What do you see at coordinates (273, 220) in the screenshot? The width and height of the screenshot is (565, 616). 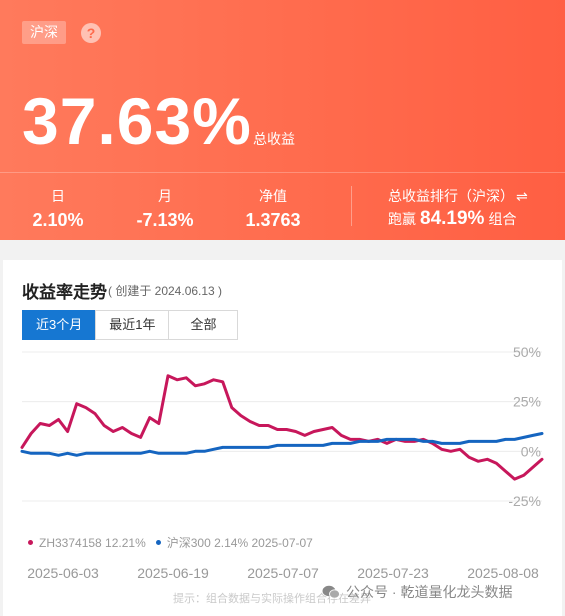 I see `stat-value: 1.3763` at bounding box center [273, 220].